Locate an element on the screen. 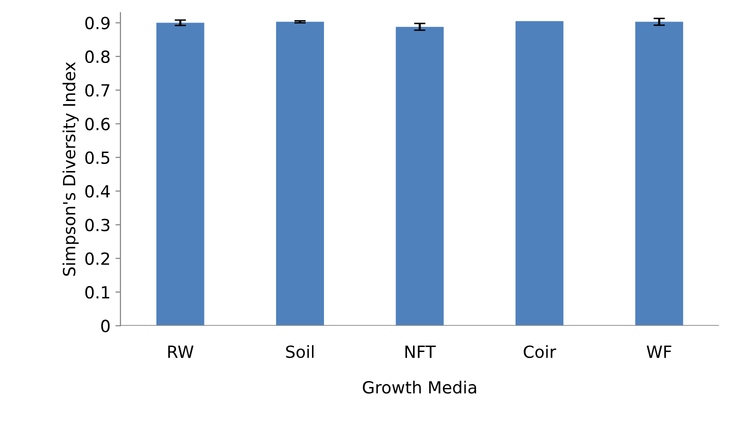 Image resolution: width=730 pixels, height=423 pixels. y-tick-label: 0.9 is located at coordinates (97, 23).